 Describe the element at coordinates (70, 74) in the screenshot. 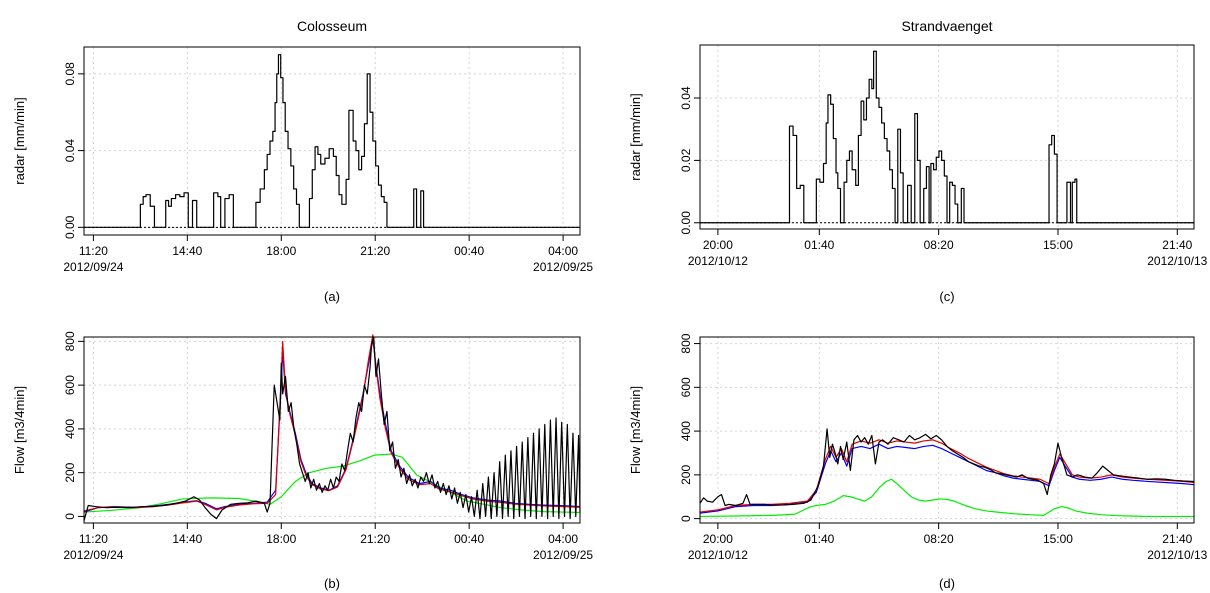

I see `y-tick-label: 0.08` at that location.